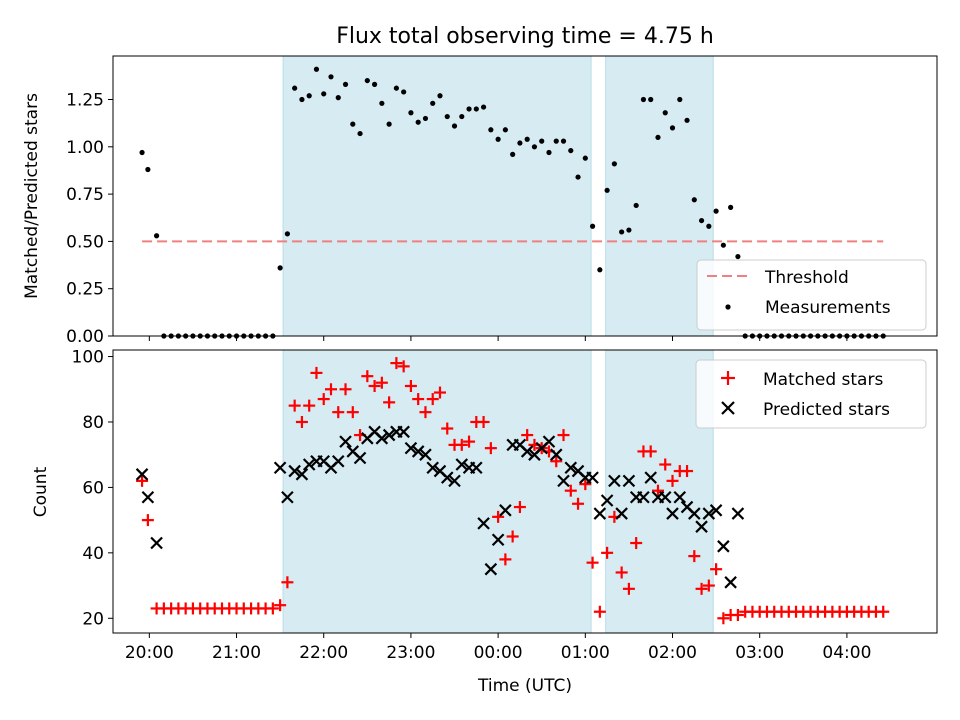 Image resolution: width=960 pixels, height=720 pixels. What do you see at coordinates (85, 148) in the screenshot?
I see `y-tick-label: 1.00` at bounding box center [85, 148].